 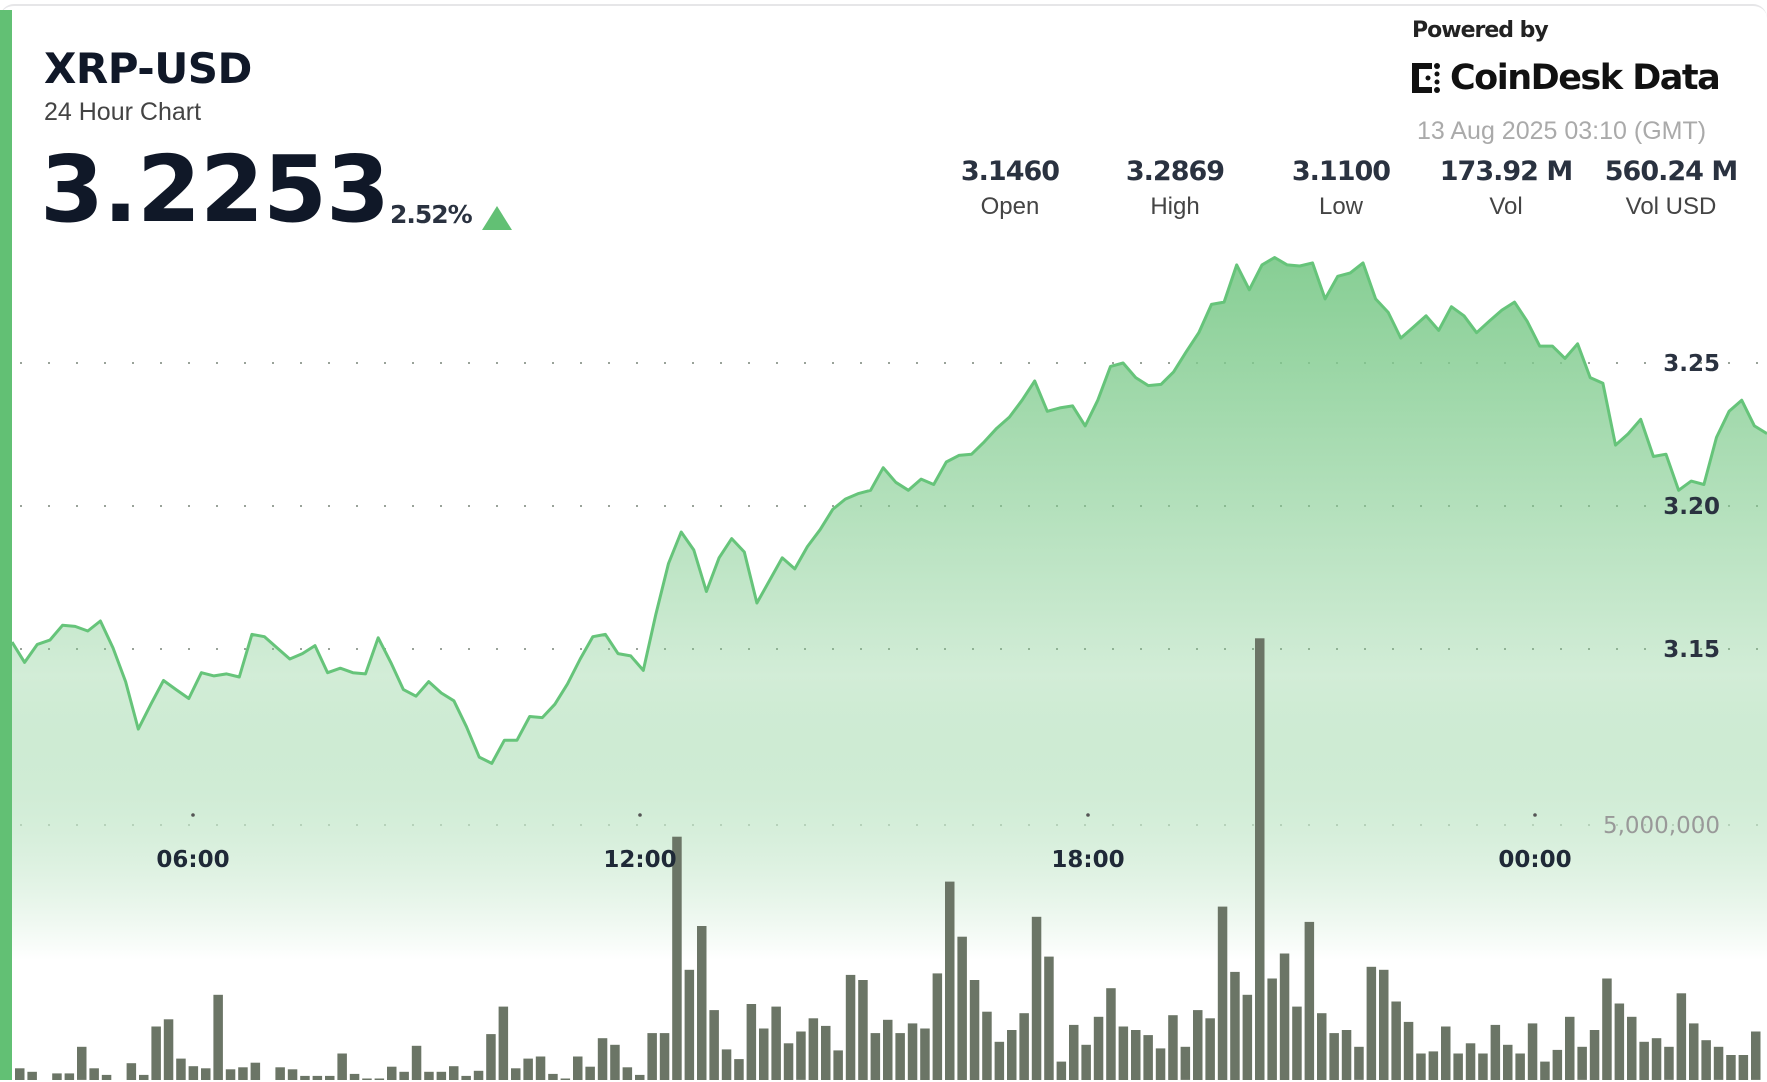 I want to click on stat-label: Open, so click(x=1010, y=206).